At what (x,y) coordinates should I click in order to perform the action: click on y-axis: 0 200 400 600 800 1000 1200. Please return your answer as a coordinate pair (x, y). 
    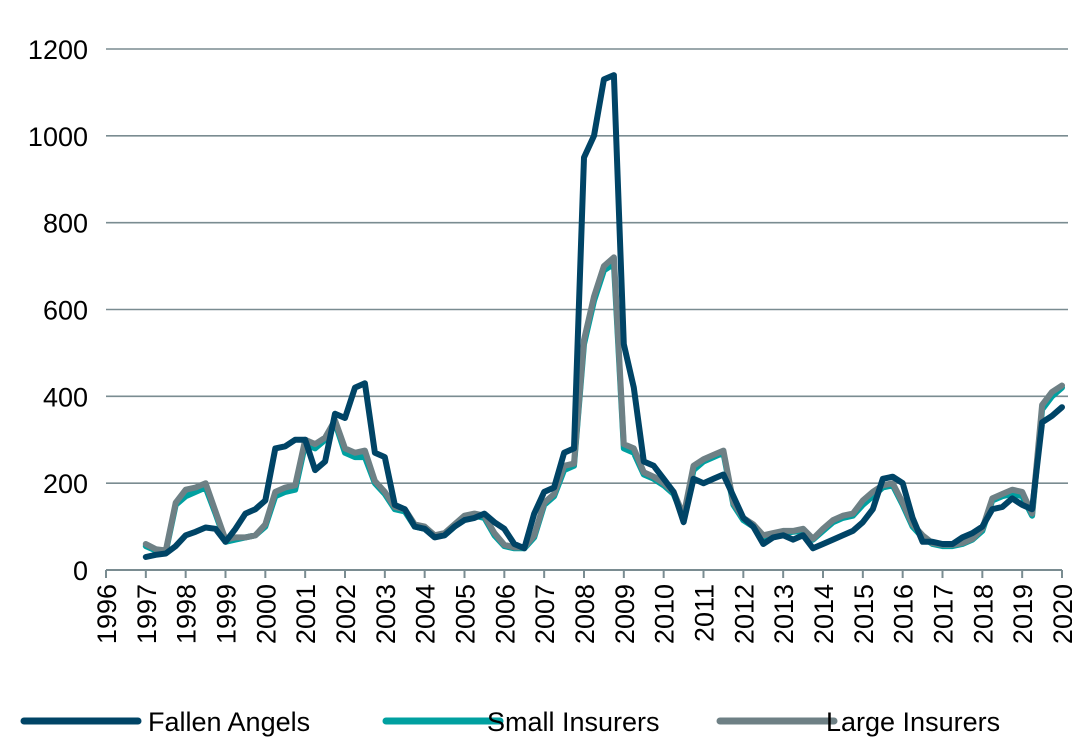
    Looking at the image, I should click on (58, 310).